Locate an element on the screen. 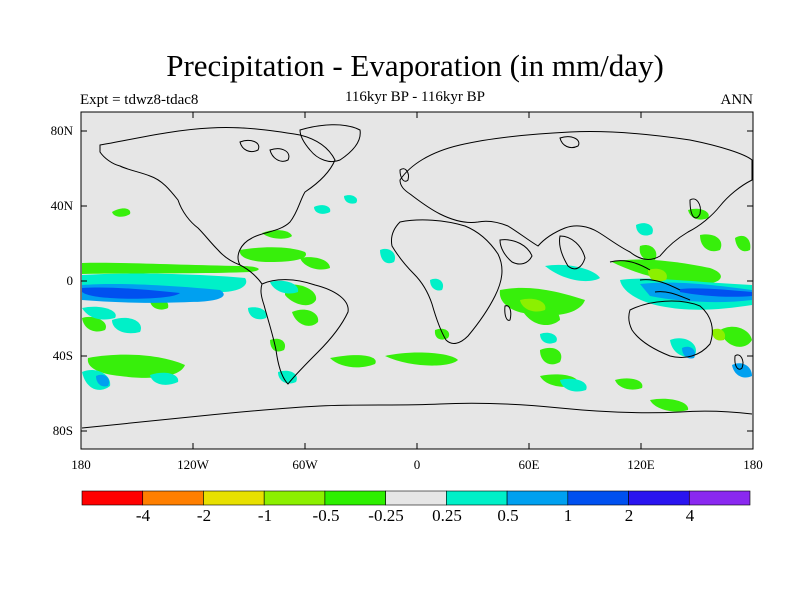 The height and width of the screenshot is (600, 800). map-title: Precipitation - Evaporation (in mm/day) is located at coordinates (415, 65).